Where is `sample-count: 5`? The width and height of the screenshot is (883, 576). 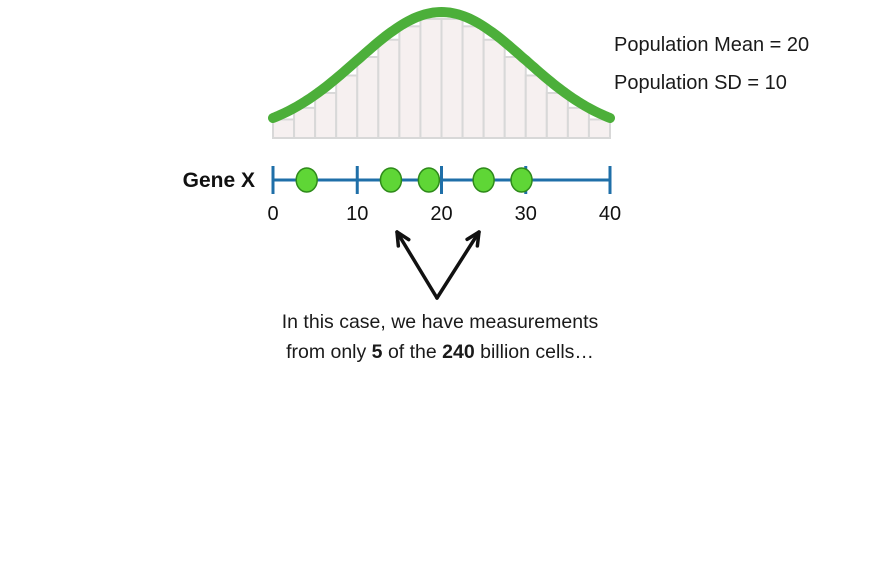 sample-count: 5 is located at coordinates (377, 352).